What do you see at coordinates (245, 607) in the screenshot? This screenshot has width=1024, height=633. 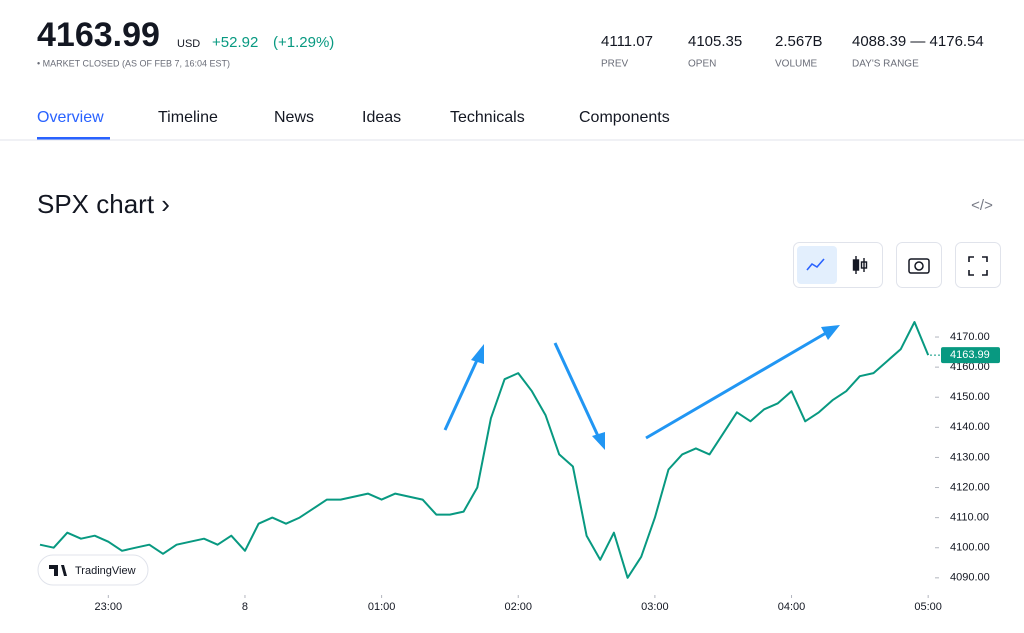 I see `x-tick-label: 8` at bounding box center [245, 607].